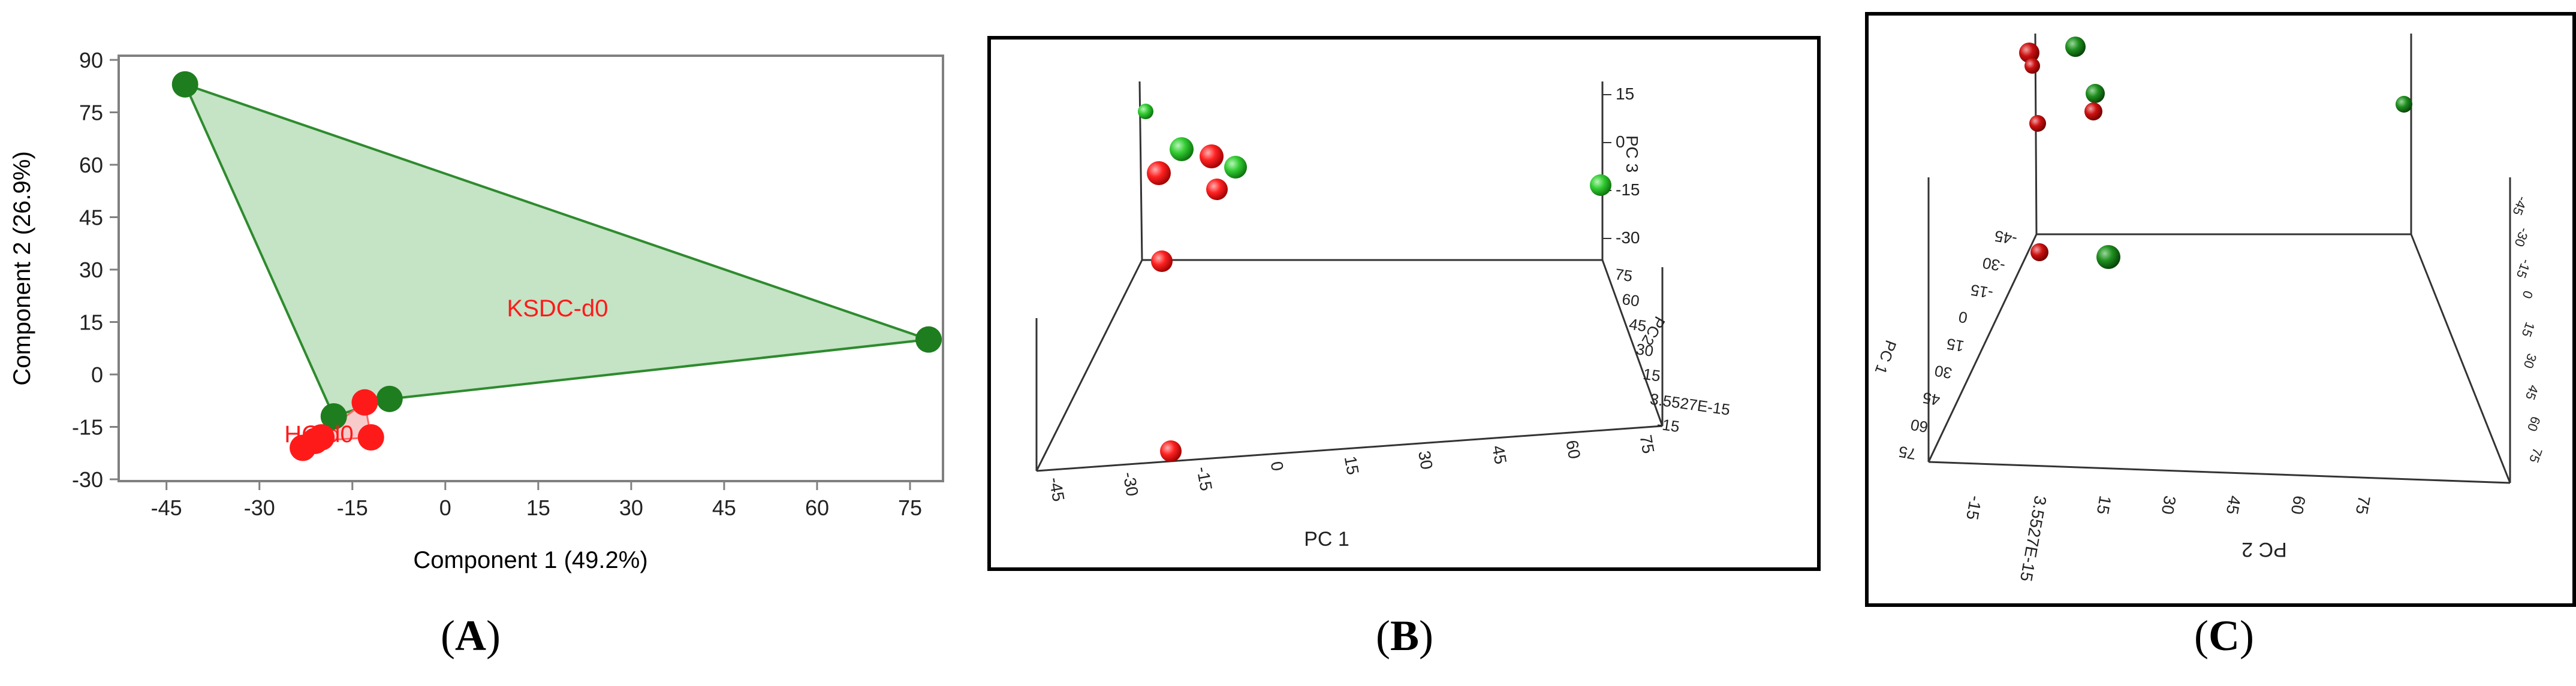  What do you see at coordinates (1632, 154) in the screenshot?
I see `panel-b-pc3-label: PC 3` at bounding box center [1632, 154].